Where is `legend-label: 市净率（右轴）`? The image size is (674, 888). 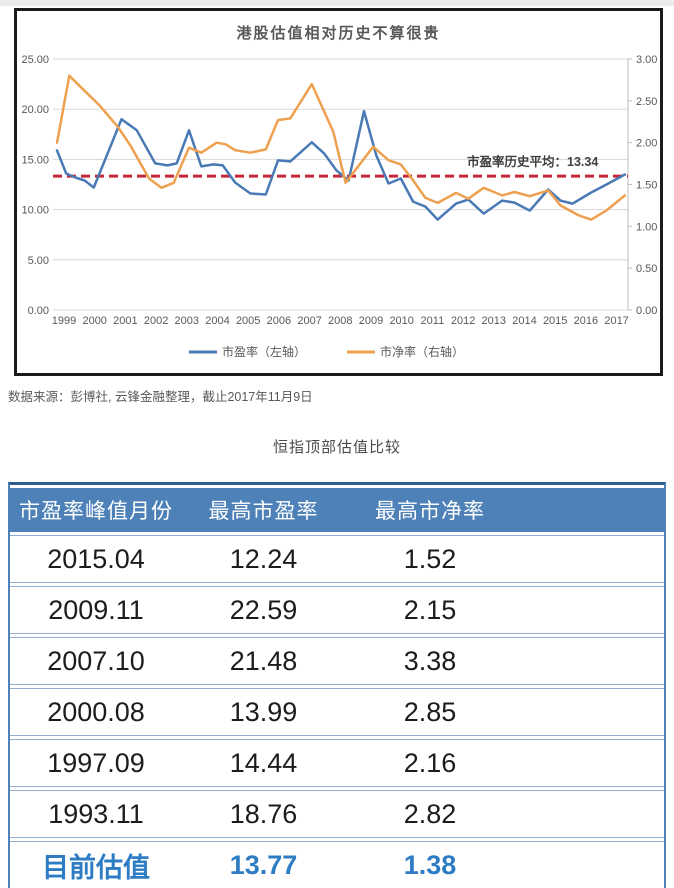
legend-label: 市净率（右轴） is located at coordinates (422, 351).